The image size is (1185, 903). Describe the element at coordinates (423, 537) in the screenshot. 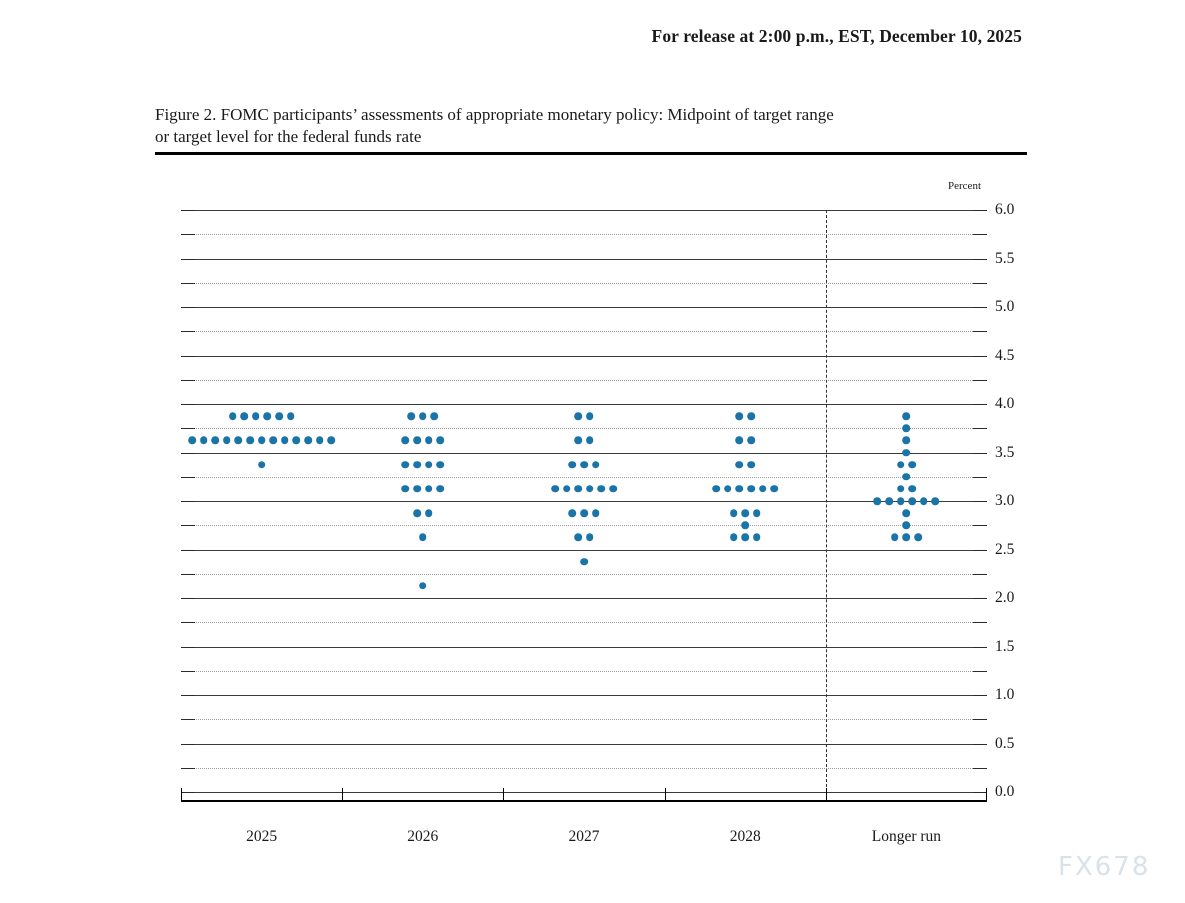

I see `dot-2026-2.625` at that location.